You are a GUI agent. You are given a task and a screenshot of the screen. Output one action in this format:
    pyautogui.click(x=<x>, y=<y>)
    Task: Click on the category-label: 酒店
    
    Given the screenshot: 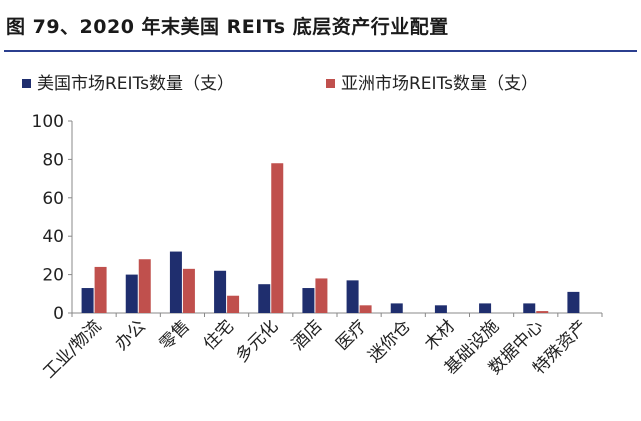 What is the action you would take?
    pyautogui.click(x=307, y=335)
    